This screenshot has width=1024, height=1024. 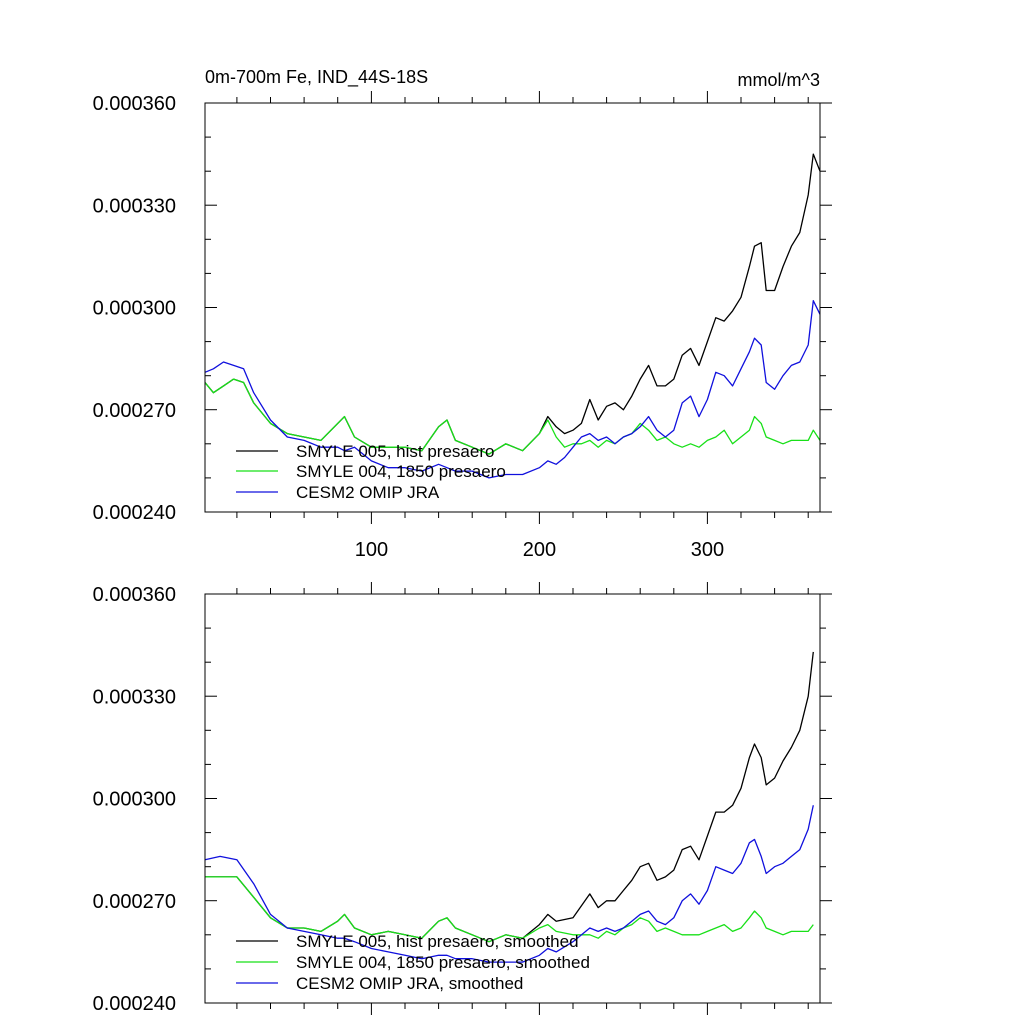 I want to click on legend-label-0: SMYLE 005, hist presaero, smoothed, so click(x=437, y=941).